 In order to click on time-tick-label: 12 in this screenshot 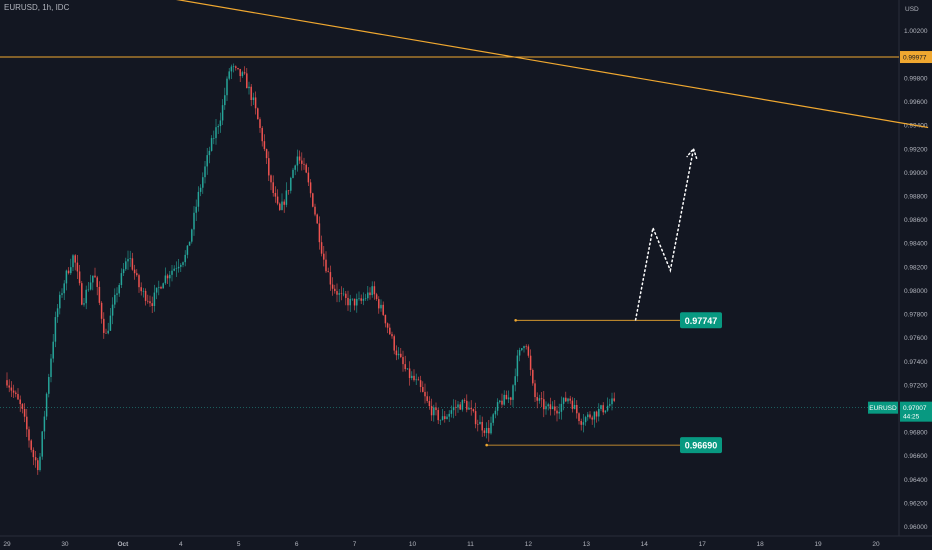, I will do `click(529, 544)`.